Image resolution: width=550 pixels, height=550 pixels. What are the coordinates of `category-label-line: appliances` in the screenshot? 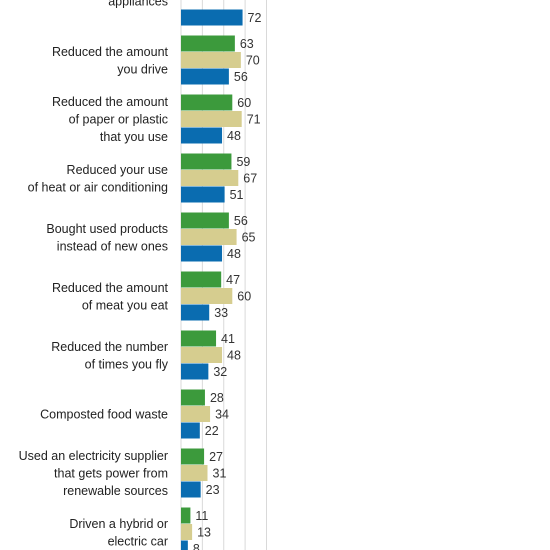 It's located at (138, 4).